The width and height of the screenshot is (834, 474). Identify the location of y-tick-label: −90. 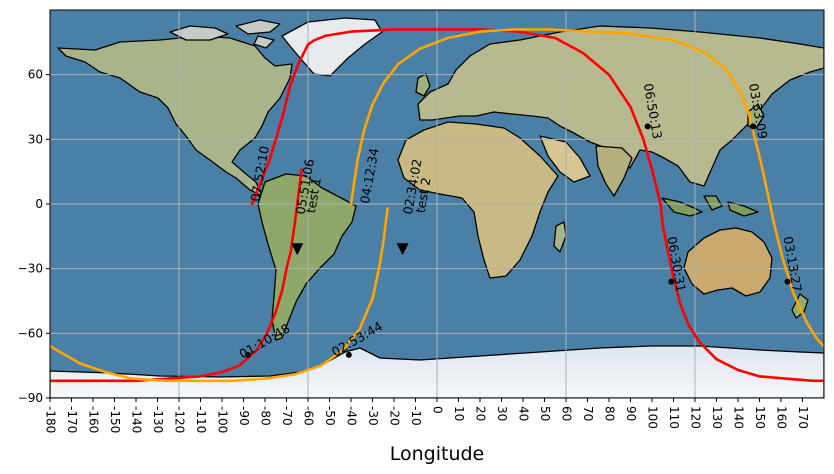
(30, 398).